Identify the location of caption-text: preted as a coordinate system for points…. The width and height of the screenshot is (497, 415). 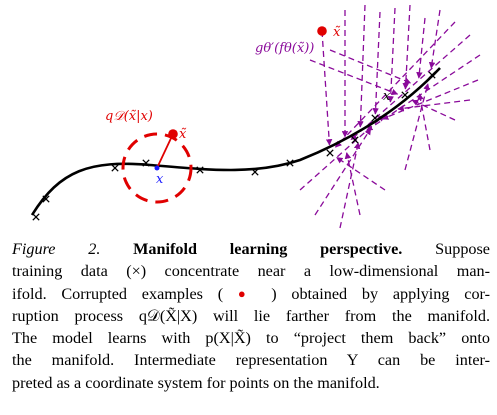
(196, 382).